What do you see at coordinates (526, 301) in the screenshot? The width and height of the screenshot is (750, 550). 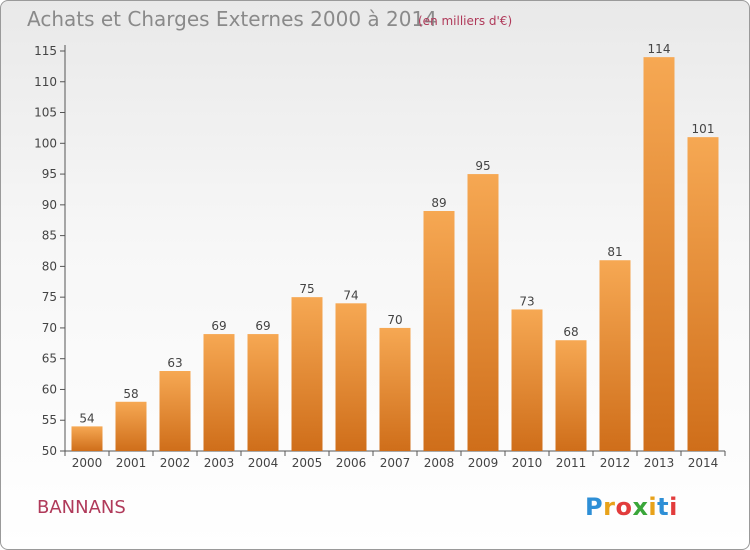 I see `bar-value-label: 73` at bounding box center [526, 301].